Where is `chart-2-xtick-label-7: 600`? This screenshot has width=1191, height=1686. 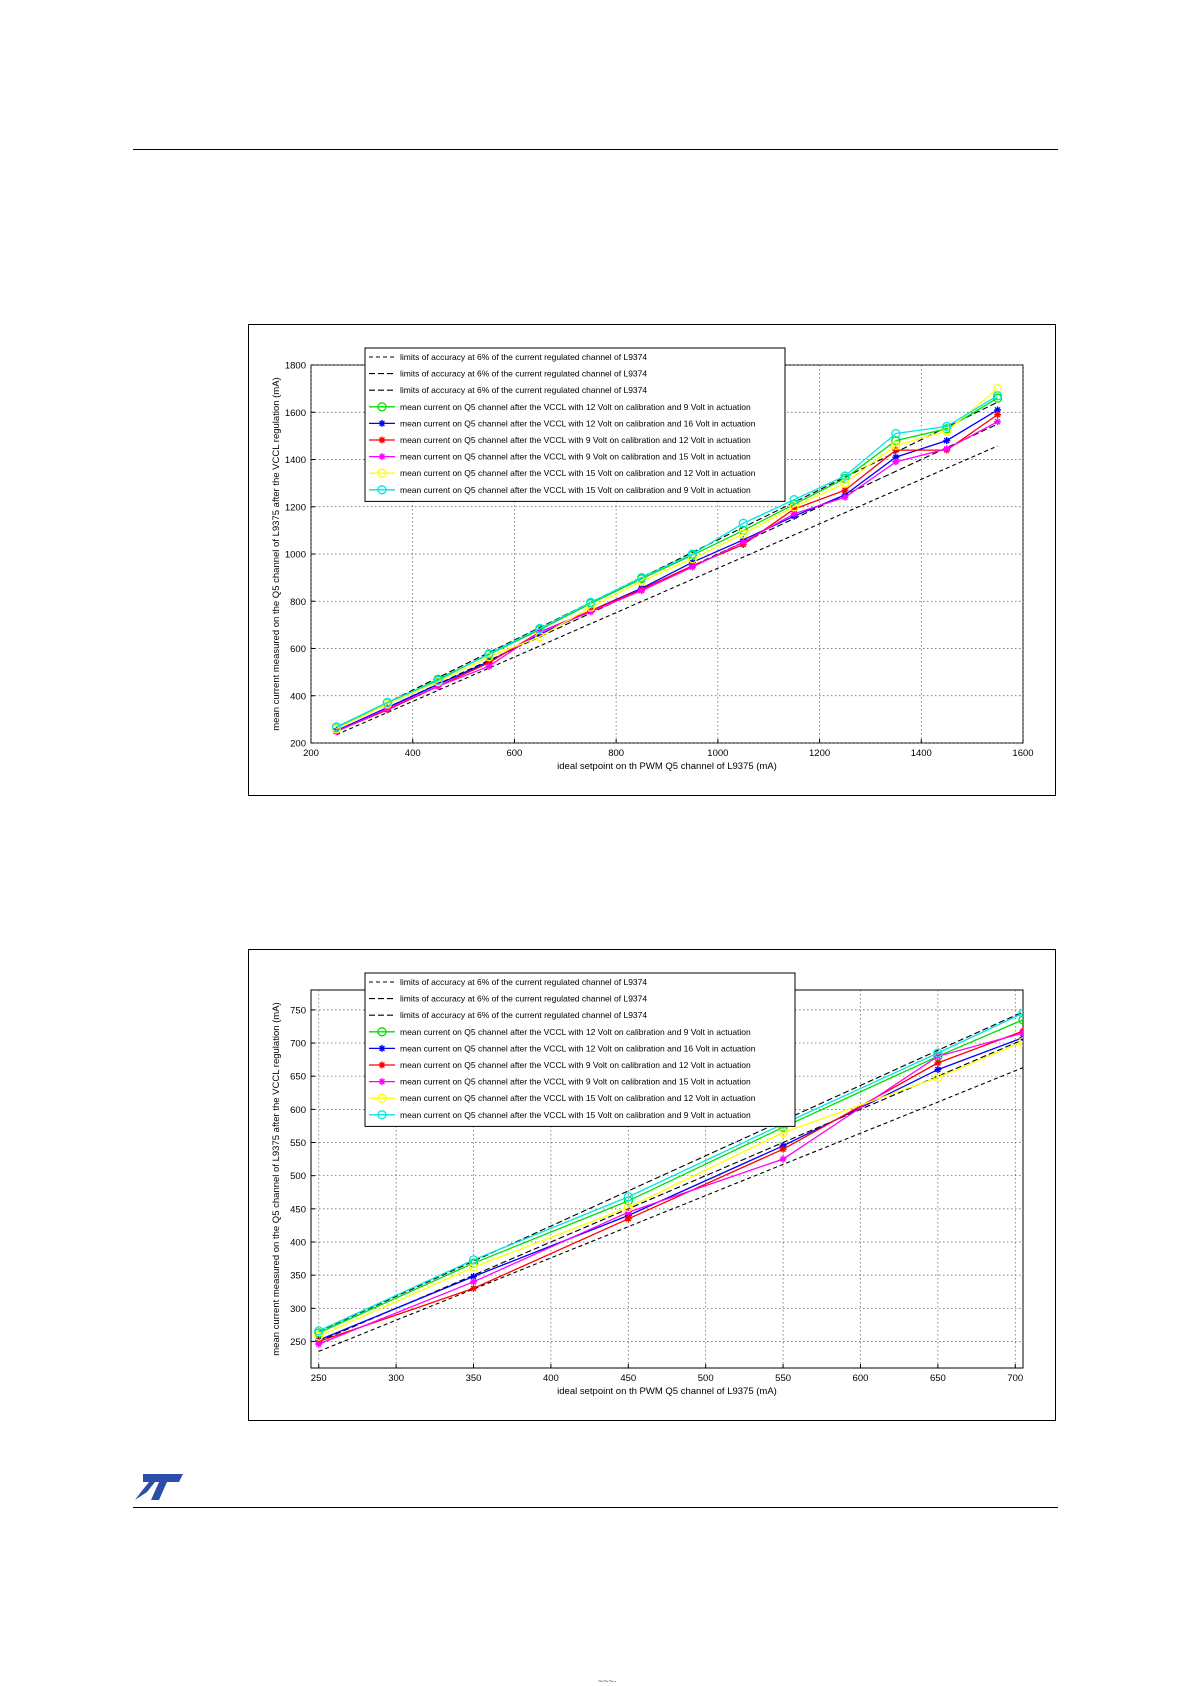
chart-2-xtick-label-7: 600 is located at coordinates (861, 1378).